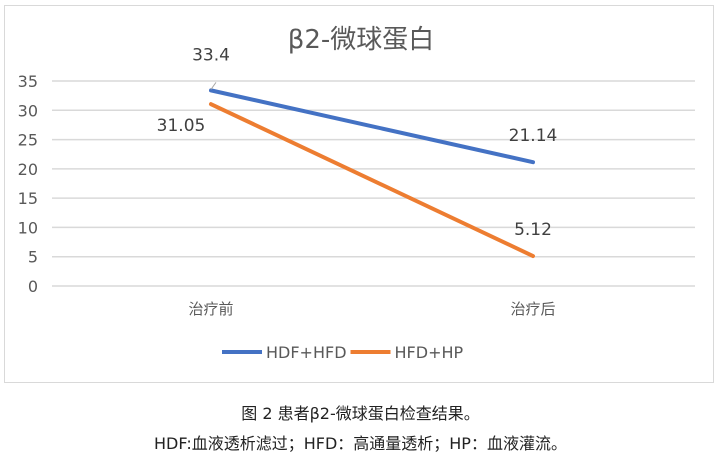 This screenshot has width=721, height=459. Describe the element at coordinates (181, 126) in the screenshot. I see `data-label: 31.05` at that location.